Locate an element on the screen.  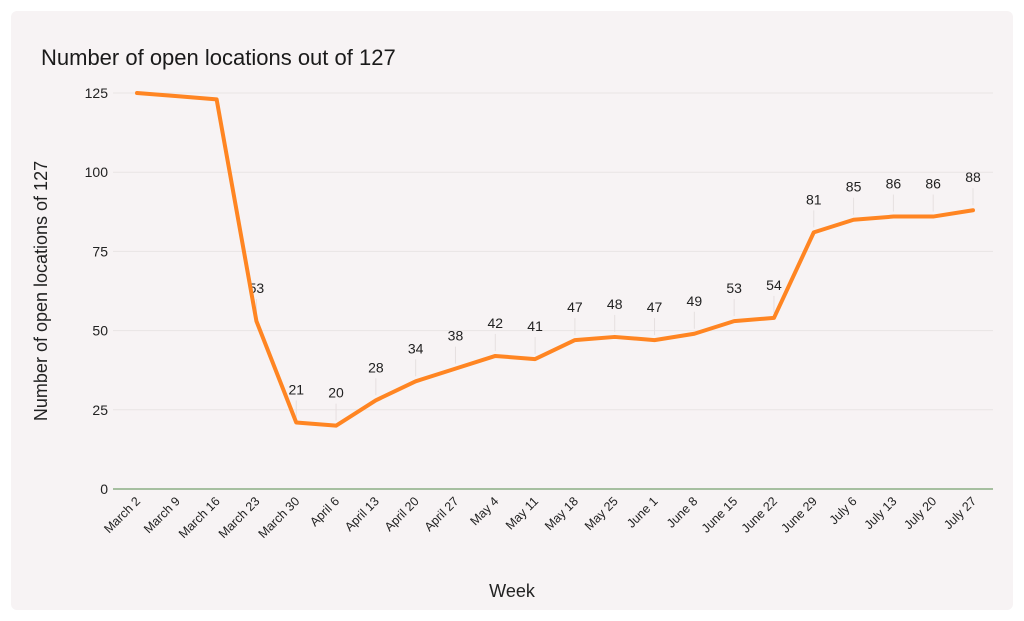
y-tick-label: 0 is located at coordinates (104, 489).